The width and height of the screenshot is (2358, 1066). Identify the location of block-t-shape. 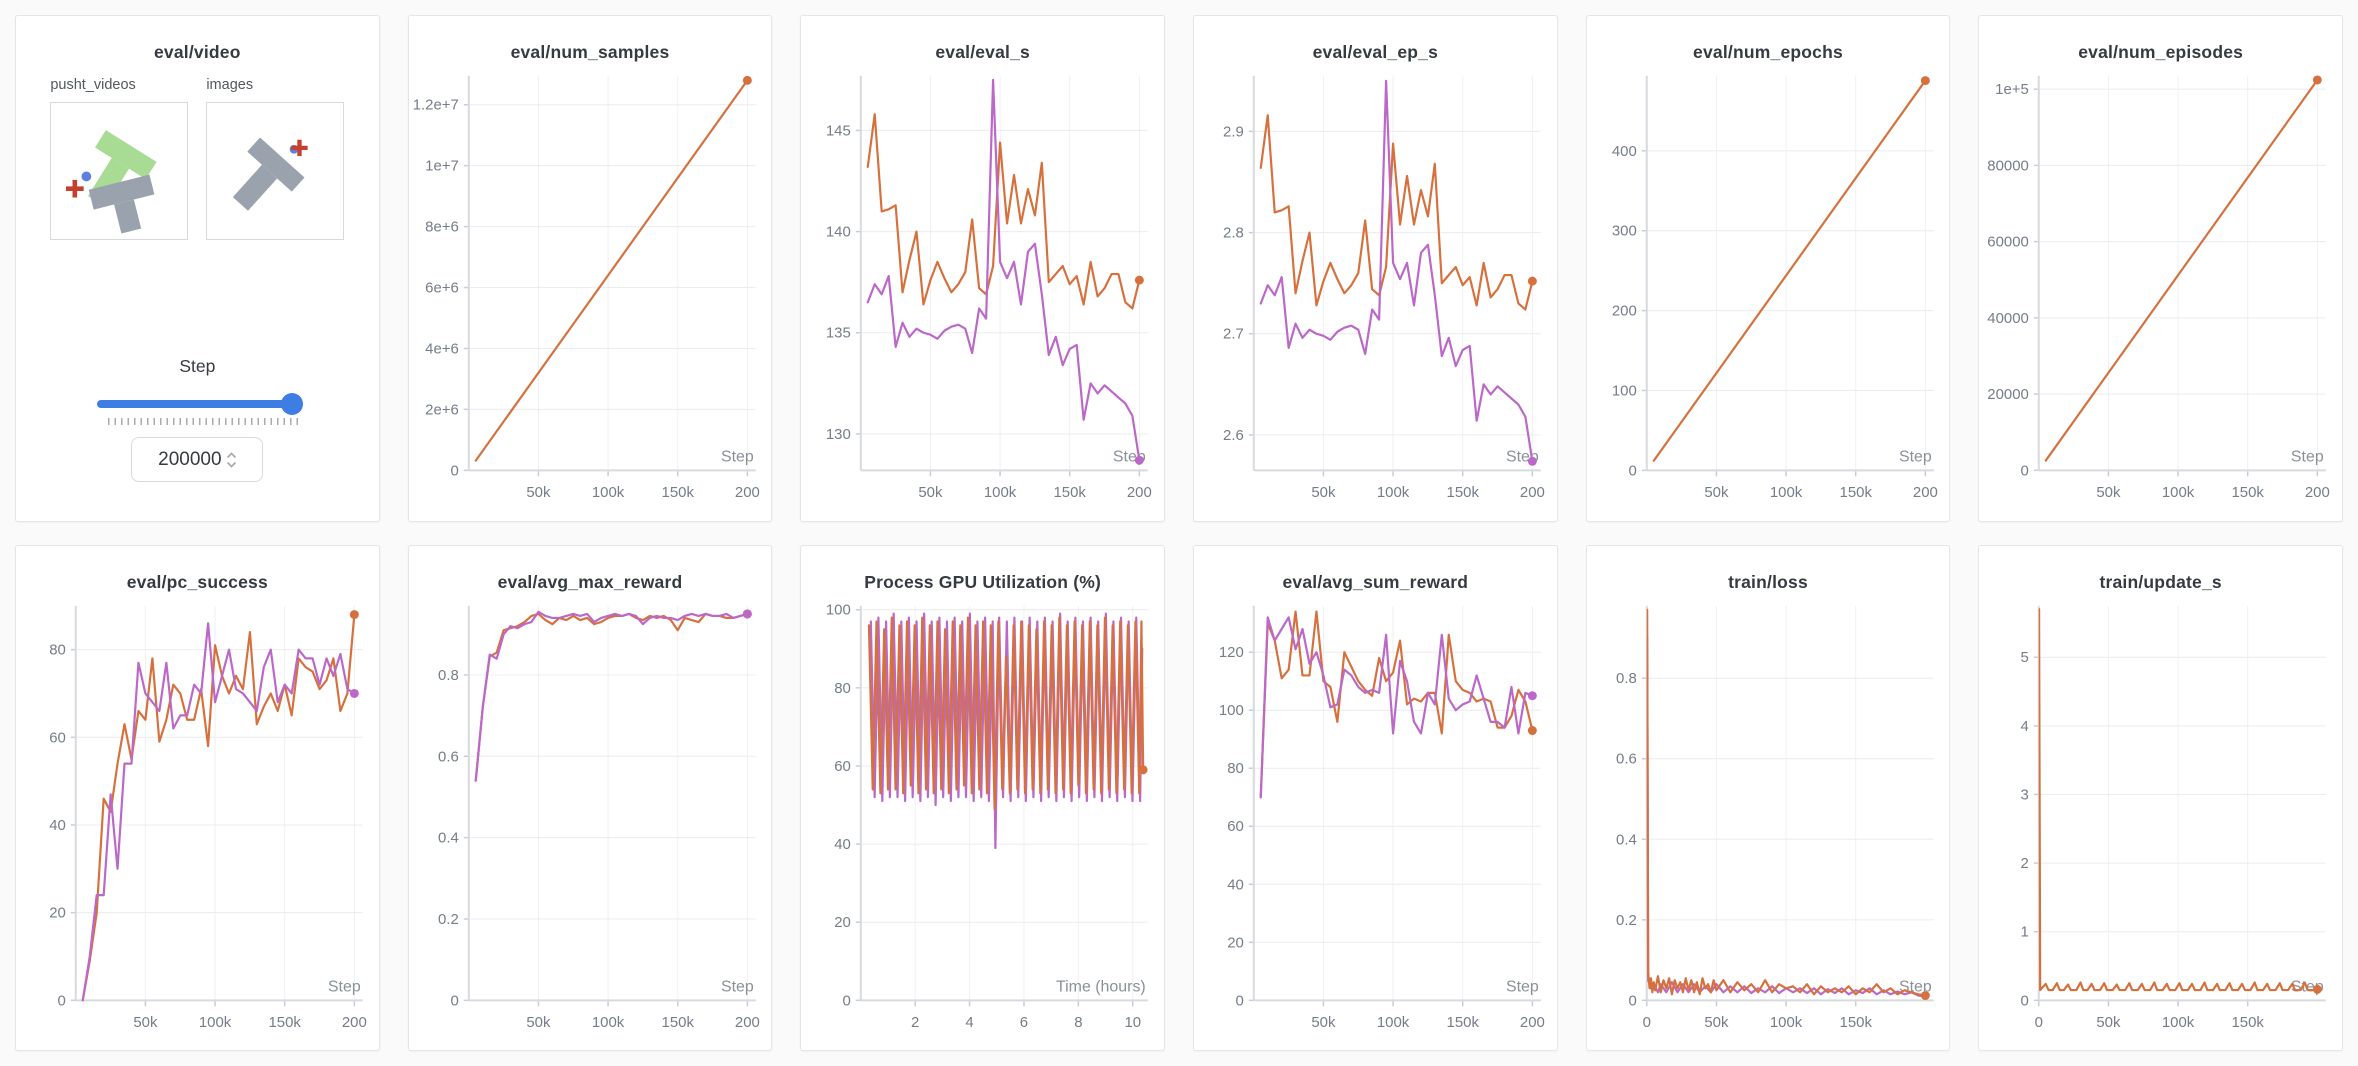
(269, 174).